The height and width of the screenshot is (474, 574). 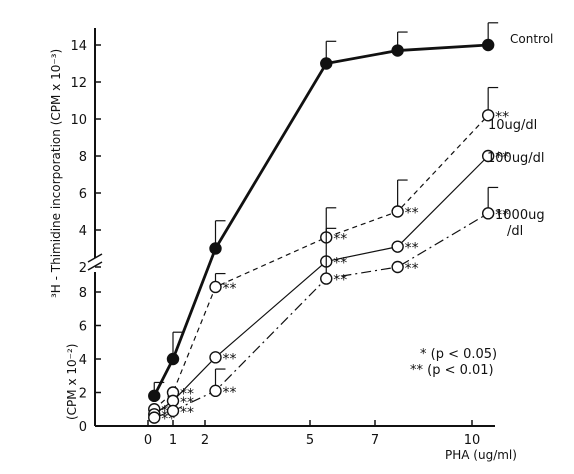 What do you see at coordinates (310, 440) in the screenshot?
I see `x-tick-label: 5` at bounding box center [310, 440].